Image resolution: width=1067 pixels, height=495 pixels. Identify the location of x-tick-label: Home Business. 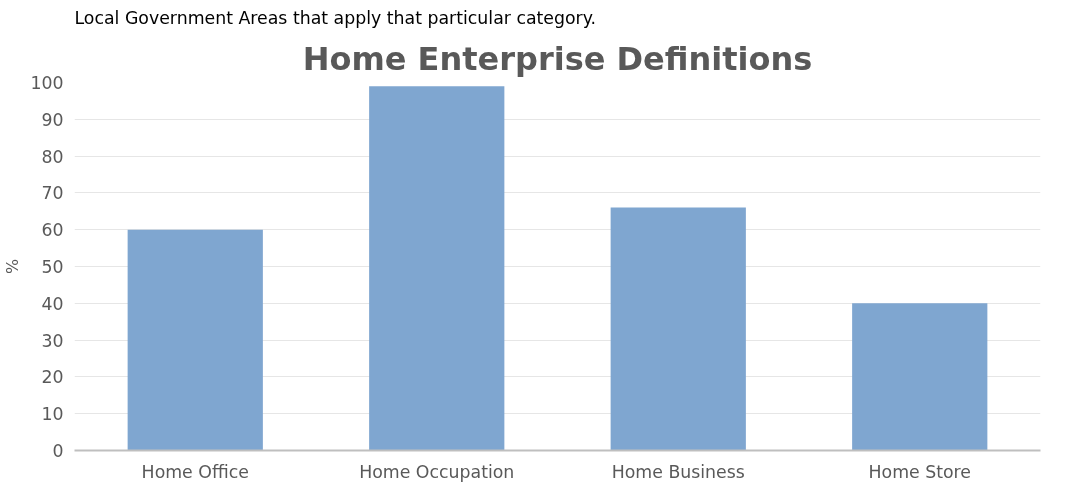
(678, 471).